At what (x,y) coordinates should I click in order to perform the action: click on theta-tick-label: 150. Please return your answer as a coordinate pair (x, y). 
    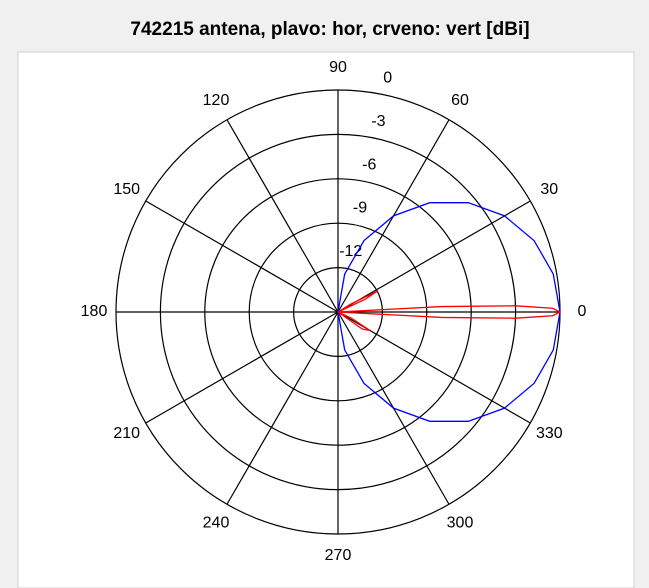
    Looking at the image, I should click on (126, 189).